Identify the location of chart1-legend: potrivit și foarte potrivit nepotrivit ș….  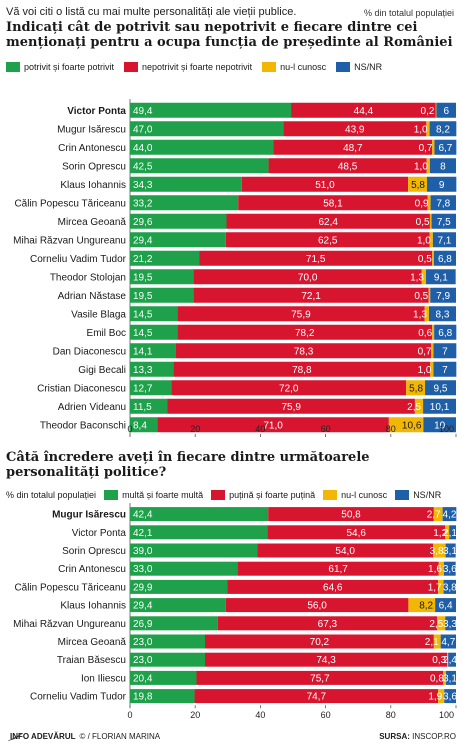
(232, 67).